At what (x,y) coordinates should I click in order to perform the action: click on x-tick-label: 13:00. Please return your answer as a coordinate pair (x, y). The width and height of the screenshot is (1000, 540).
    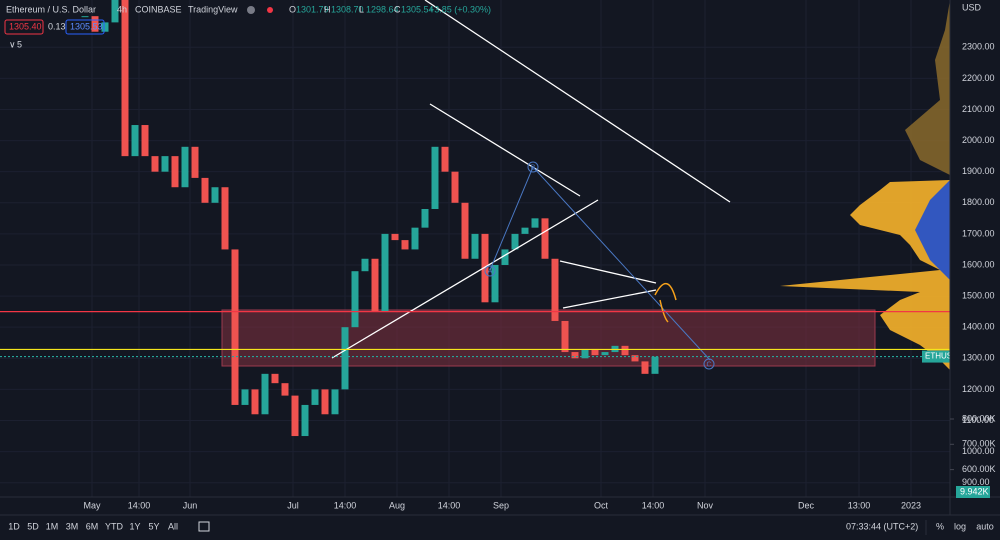
    Looking at the image, I should click on (859, 505).